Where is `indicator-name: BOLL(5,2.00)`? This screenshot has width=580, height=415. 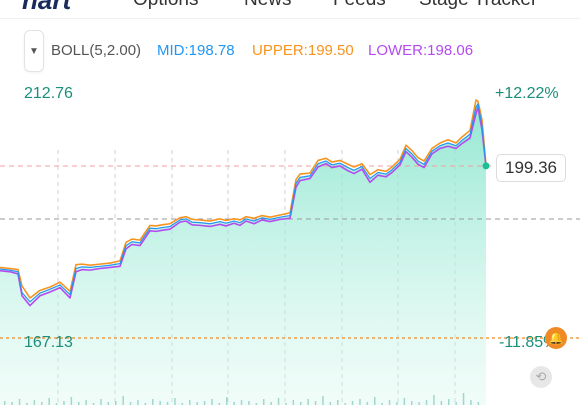 indicator-name: BOLL(5,2.00) is located at coordinates (96, 50).